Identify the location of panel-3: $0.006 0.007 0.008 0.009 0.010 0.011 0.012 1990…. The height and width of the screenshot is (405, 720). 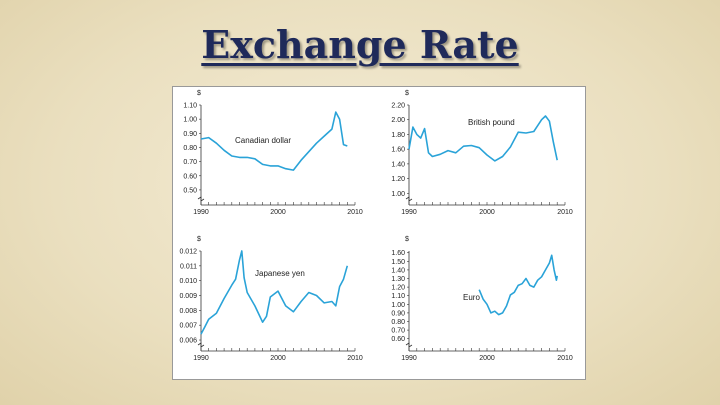
(270, 299).